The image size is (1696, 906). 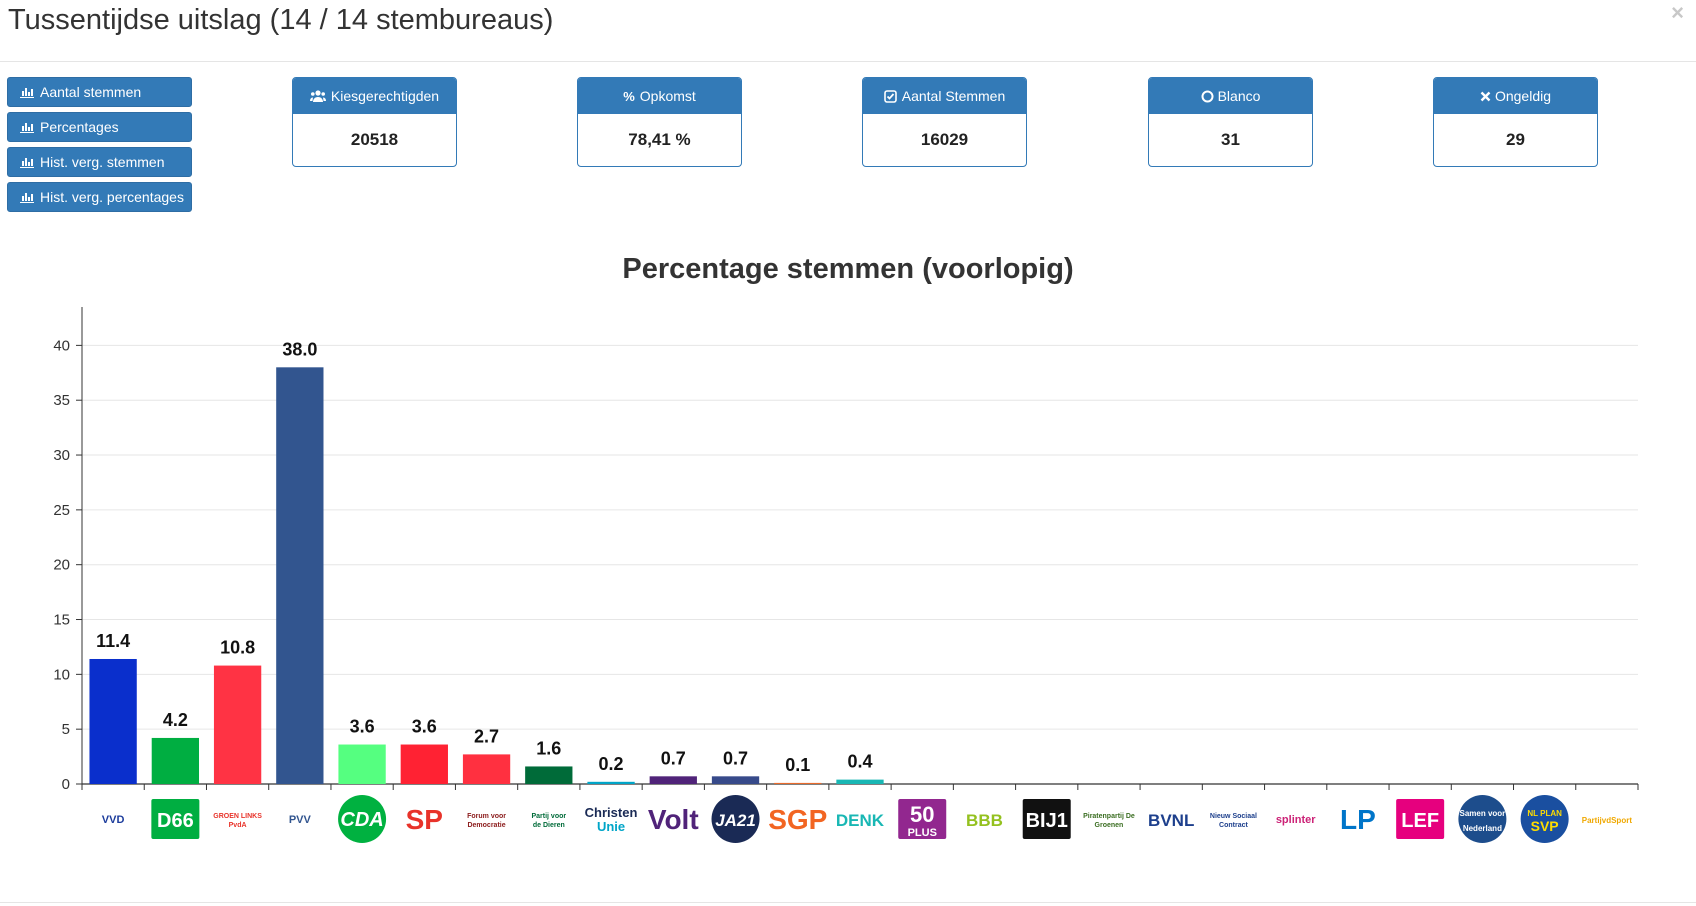 I want to click on data-label: 0.7, so click(x=735, y=758).